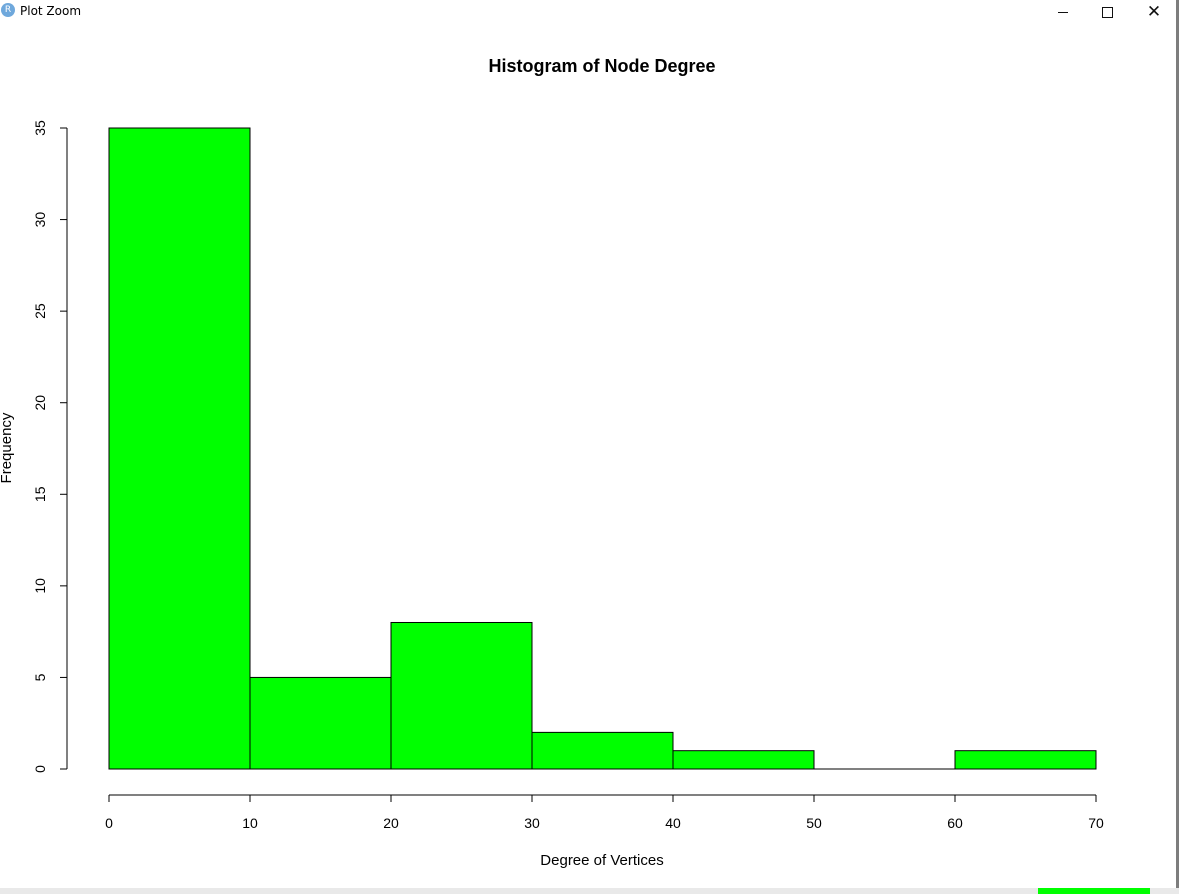 The width and height of the screenshot is (1179, 894). I want to click on window-border, so click(1177, 447).